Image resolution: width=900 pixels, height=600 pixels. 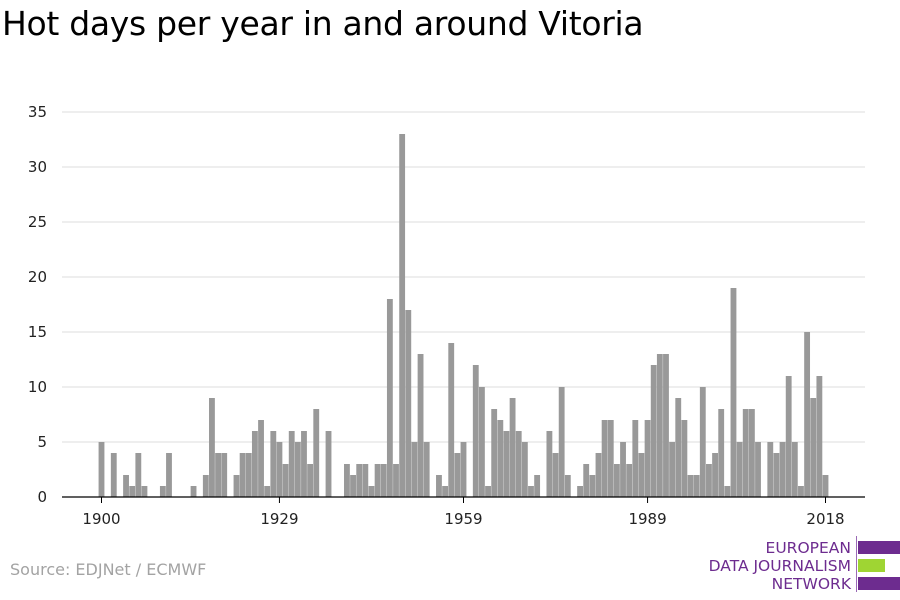 I want to click on bar-1976, so click(x=567, y=486).